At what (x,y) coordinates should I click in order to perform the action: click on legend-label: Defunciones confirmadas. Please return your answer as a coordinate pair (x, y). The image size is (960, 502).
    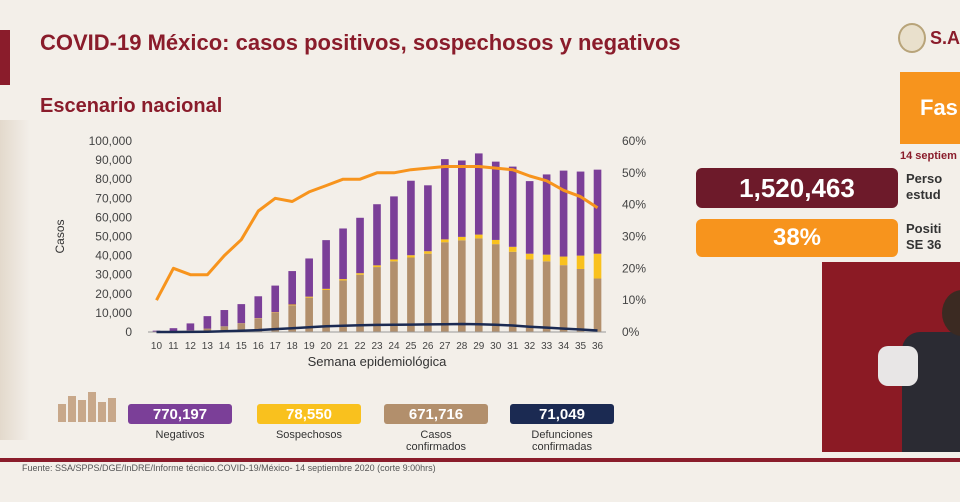
    Looking at the image, I should click on (562, 441).